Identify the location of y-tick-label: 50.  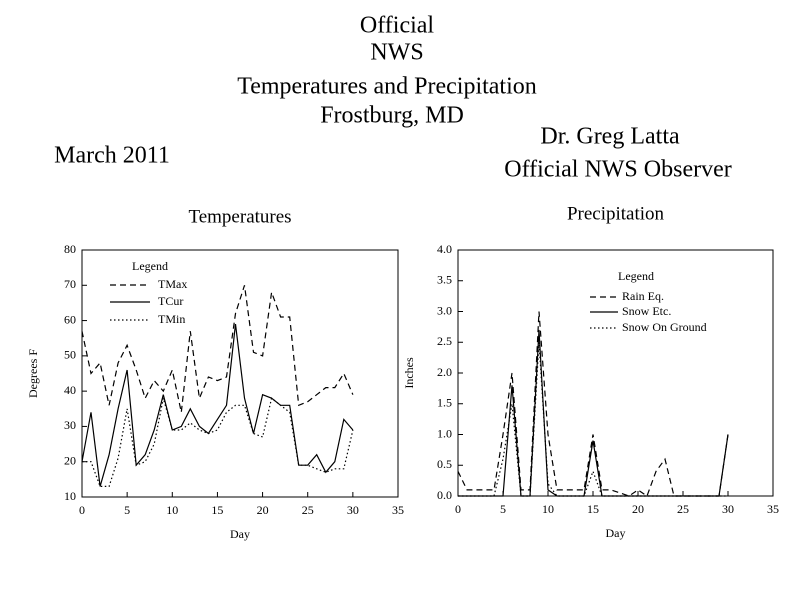
(70, 355).